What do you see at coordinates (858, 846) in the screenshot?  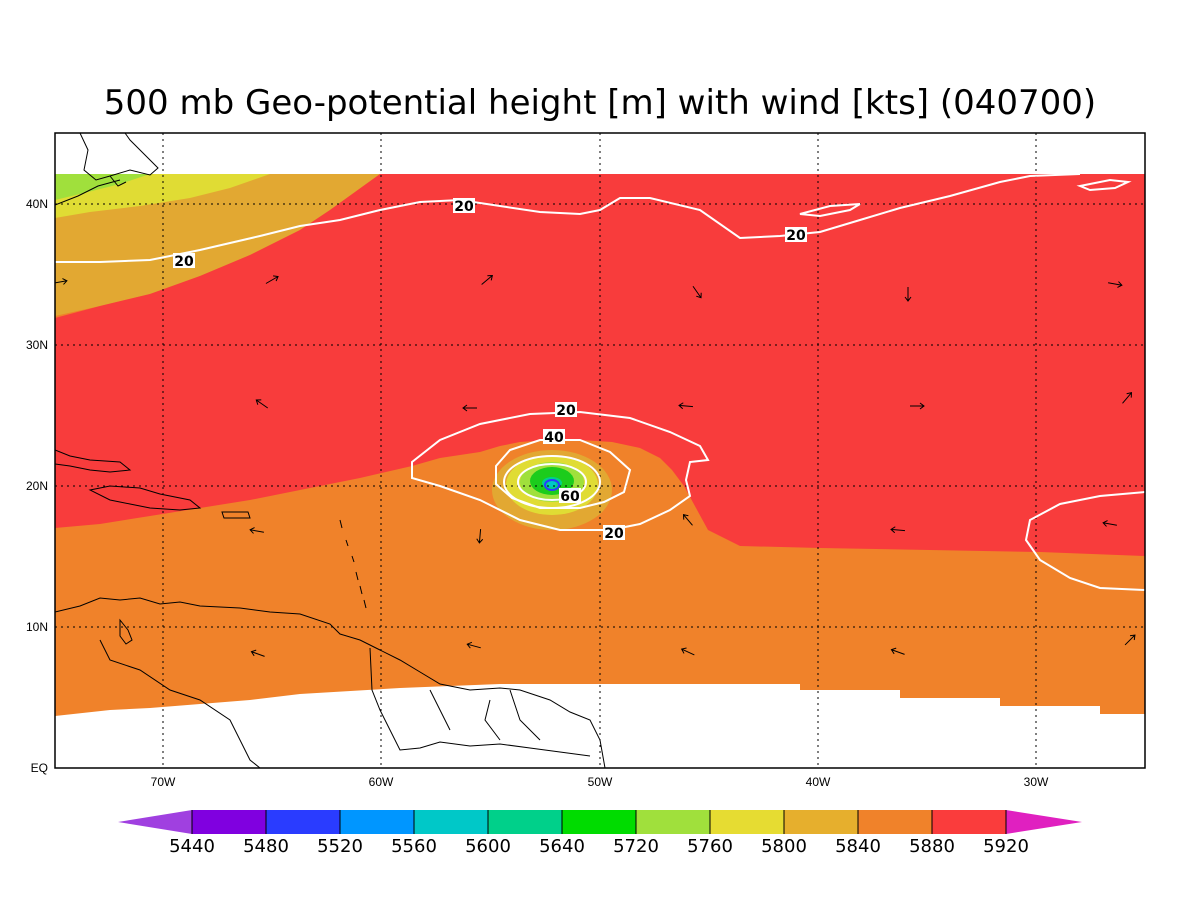 I see `colorbar-label: 5840` at bounding box center [858, 846].